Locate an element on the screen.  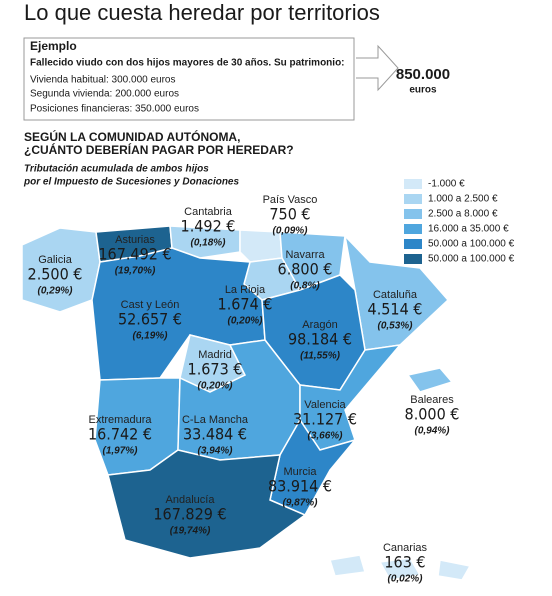
region-share: (3,66%) is located at coordinates (325, 436).